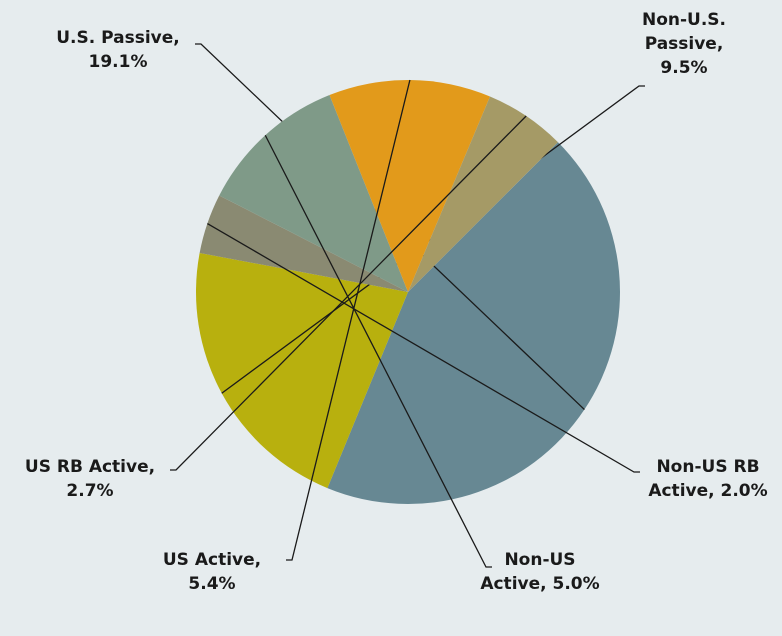 Image resolution: width=782 pixels, height=636 pixels. What do you see at coordinates (348, 320) in the screenshot?
I see `leader-line` at bounding box center [348, 320].